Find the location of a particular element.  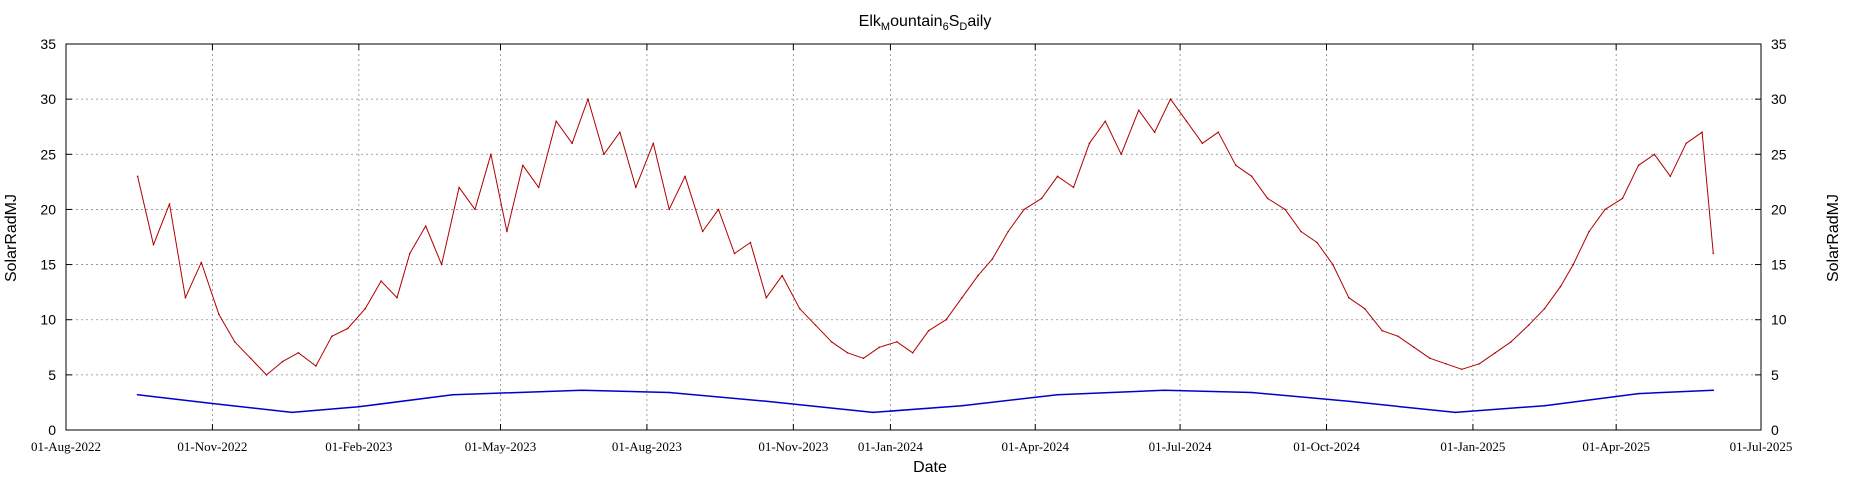

y-tick-label-left: 15 is located at coordinates (48, 265).